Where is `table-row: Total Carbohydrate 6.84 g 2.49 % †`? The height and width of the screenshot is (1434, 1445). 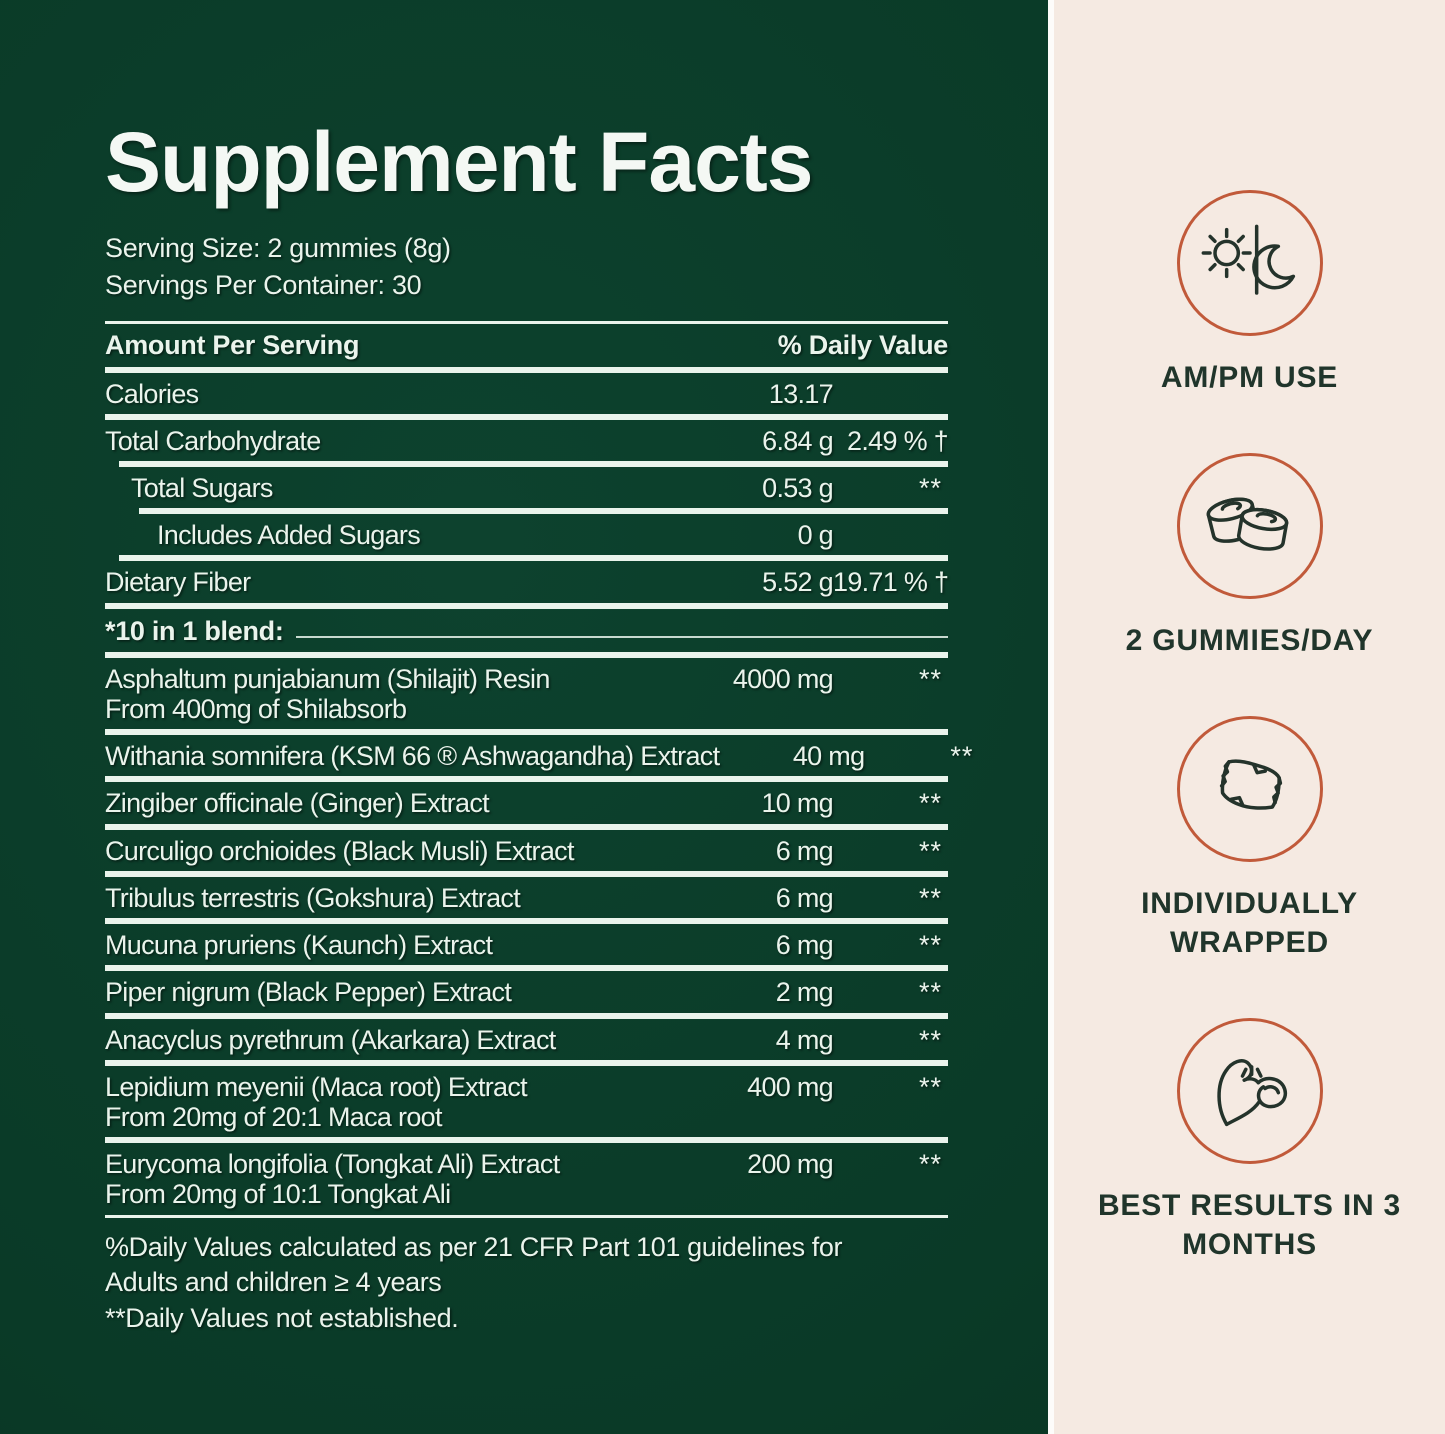
table-row: Total Carbohydrate 6.84 g 2.49 % † is located at coordinates (527, 440).